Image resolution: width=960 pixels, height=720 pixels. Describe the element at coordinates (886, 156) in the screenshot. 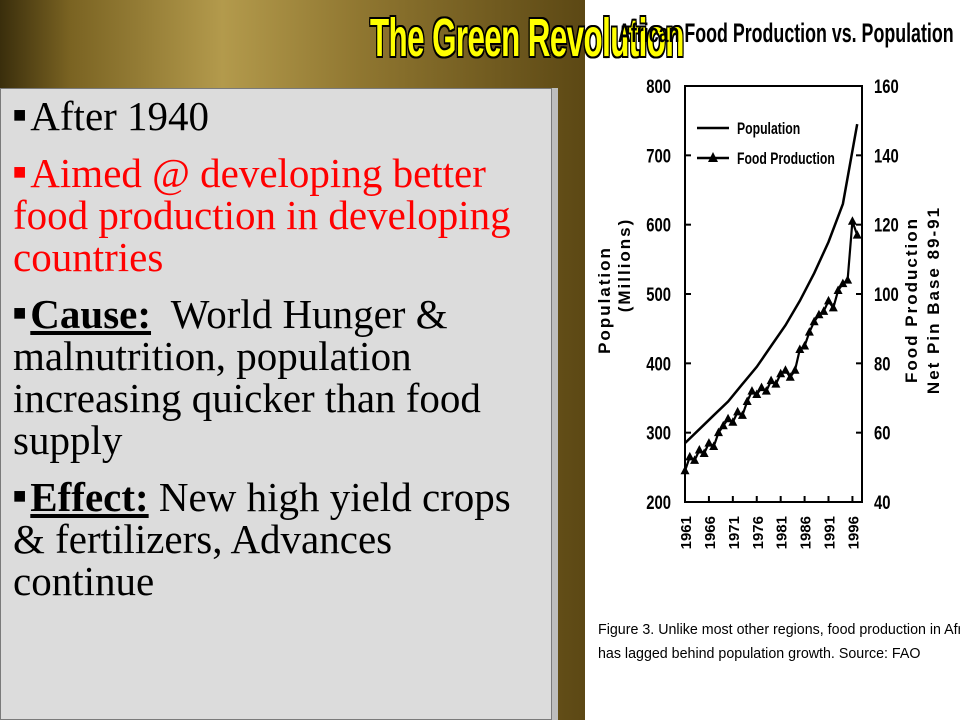

I see `y-right-tick-label: 140` at that location.